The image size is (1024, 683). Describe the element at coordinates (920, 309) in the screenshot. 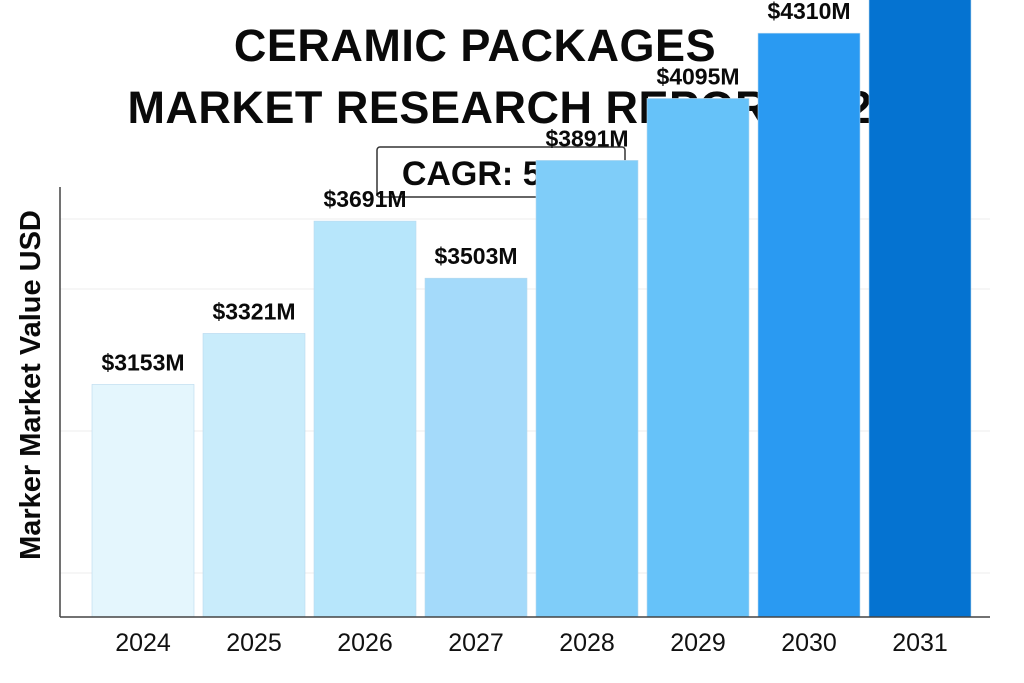

I see `bar-2031` at that location.